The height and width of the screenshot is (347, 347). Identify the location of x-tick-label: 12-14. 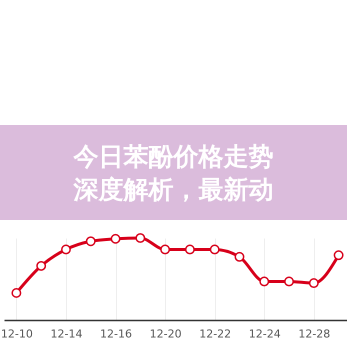
(66, 334).